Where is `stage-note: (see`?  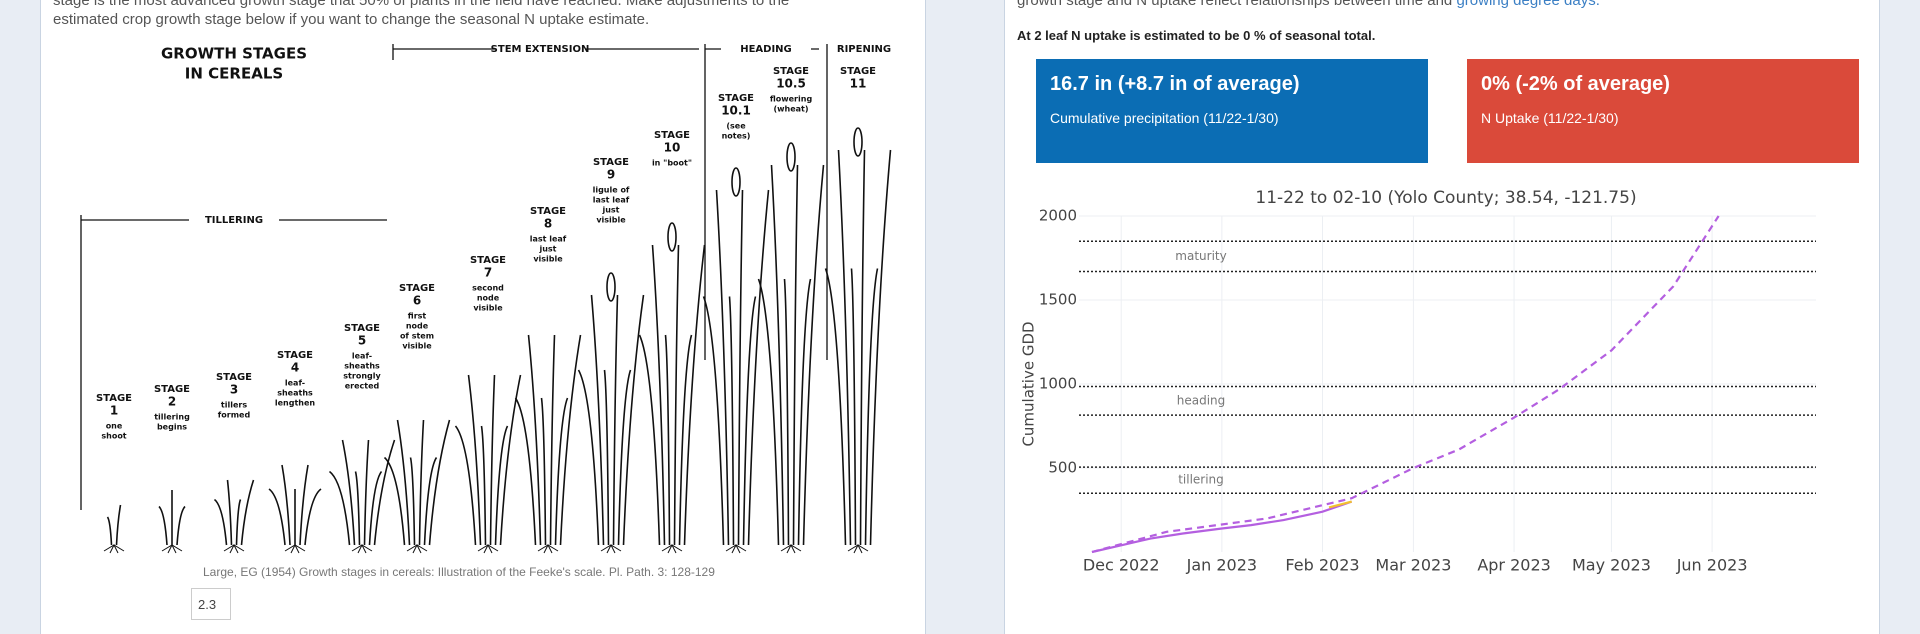 stage-note: (see is located at coordinates (736, 126).